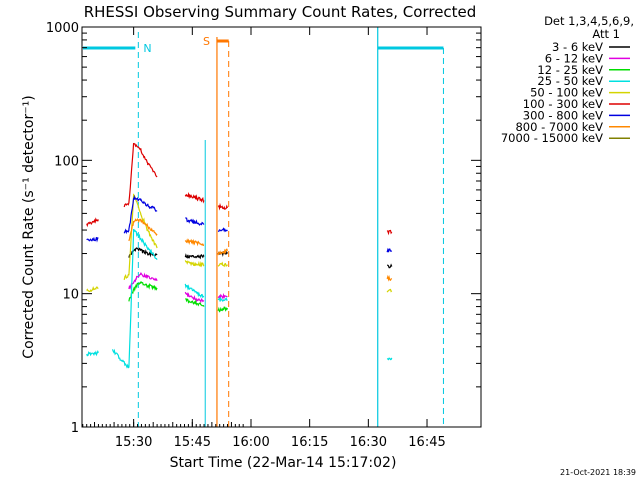 This screenshot has width=640, height=480. What do you see at coordinates (283, 463) in the screenshot?
I see `x-axis-label: Start Time (22-Mar-14 15:17:02)` at bounding box center [283, 463].